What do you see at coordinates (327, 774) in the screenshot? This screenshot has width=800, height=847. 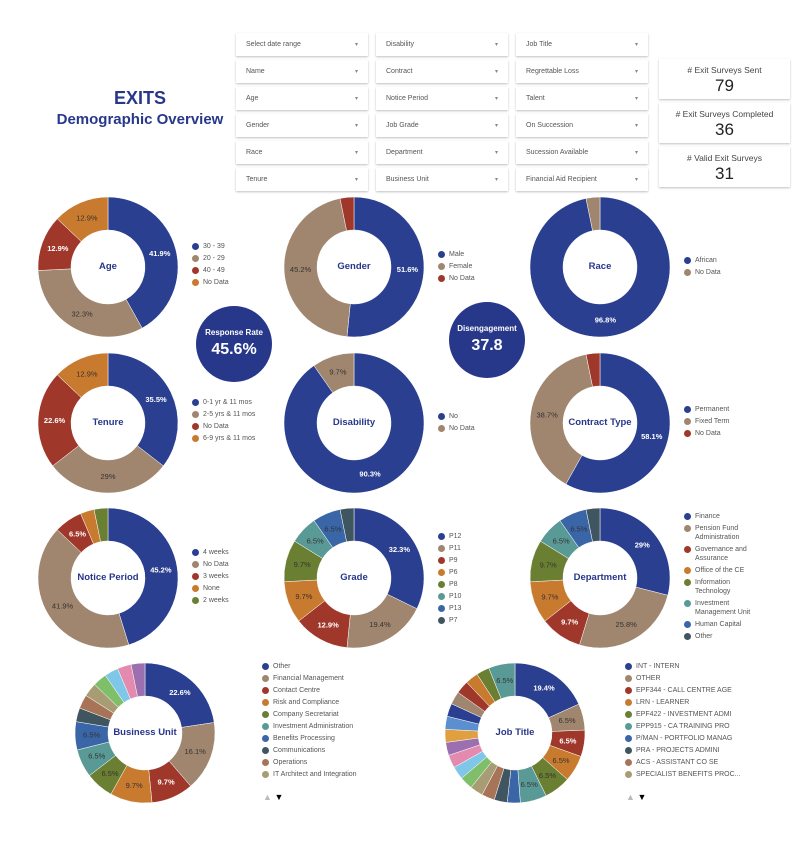 I see `legend-item: IT Architect and Integration` at bounding box center [327, 774].